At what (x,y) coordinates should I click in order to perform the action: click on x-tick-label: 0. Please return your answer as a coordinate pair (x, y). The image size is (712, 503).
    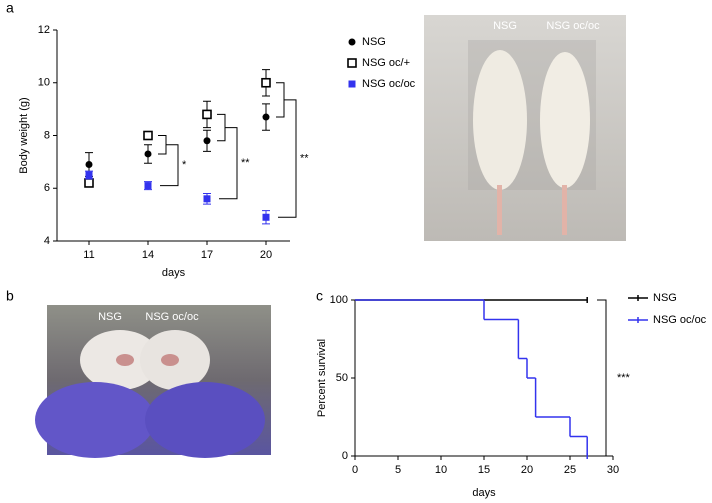
    Looking at the image, I should click on (355, 470).